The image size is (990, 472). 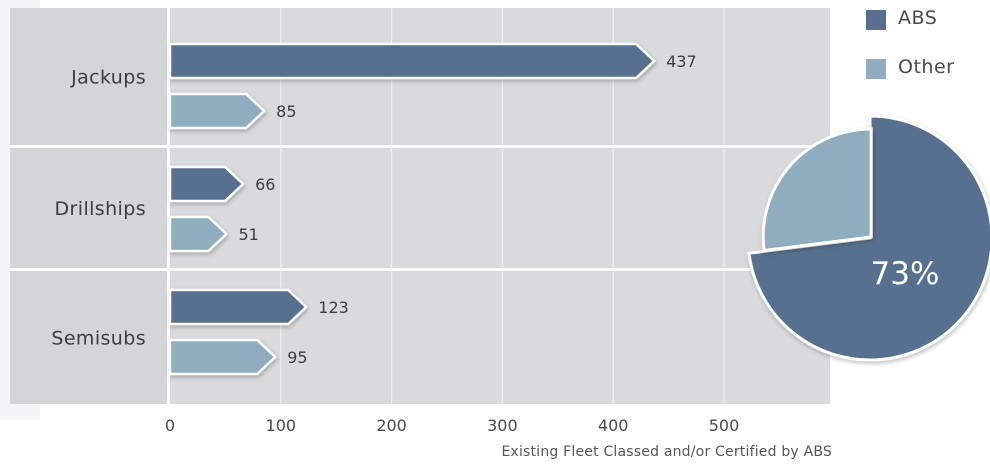 I want to click on category-label: Drillships, so click(x=100, y=209).